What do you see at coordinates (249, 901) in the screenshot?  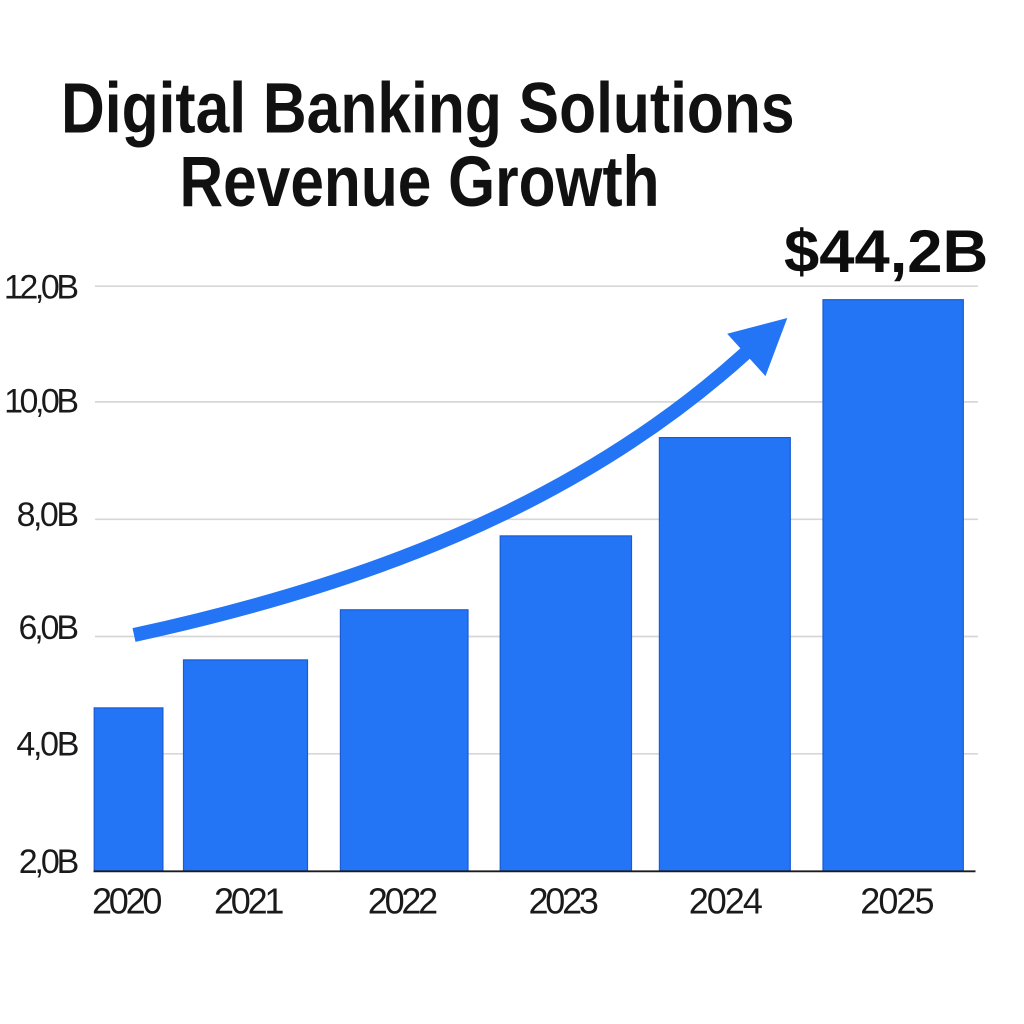 I see `svg-text: 2021` at bounding box center [249, 901].